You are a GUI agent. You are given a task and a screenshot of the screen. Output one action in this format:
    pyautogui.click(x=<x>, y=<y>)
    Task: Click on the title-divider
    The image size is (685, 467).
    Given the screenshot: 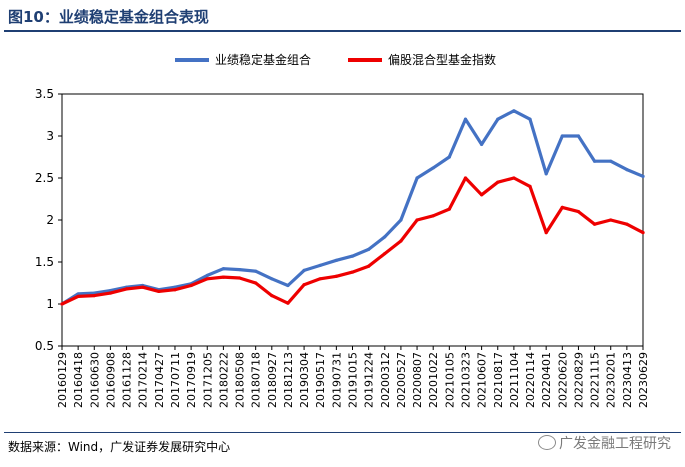 What is the action you would take?
    pyautogui.click(x=342, y=31)
    